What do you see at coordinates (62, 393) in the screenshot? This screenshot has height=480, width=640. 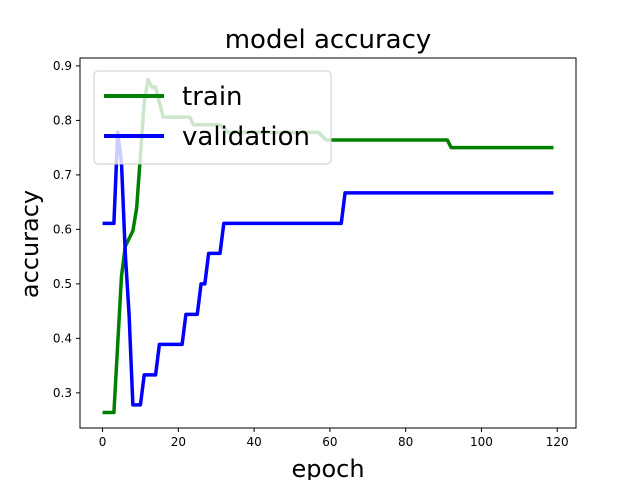 I see `y-tick-label: 0.3` at bounding box center [62, 393].